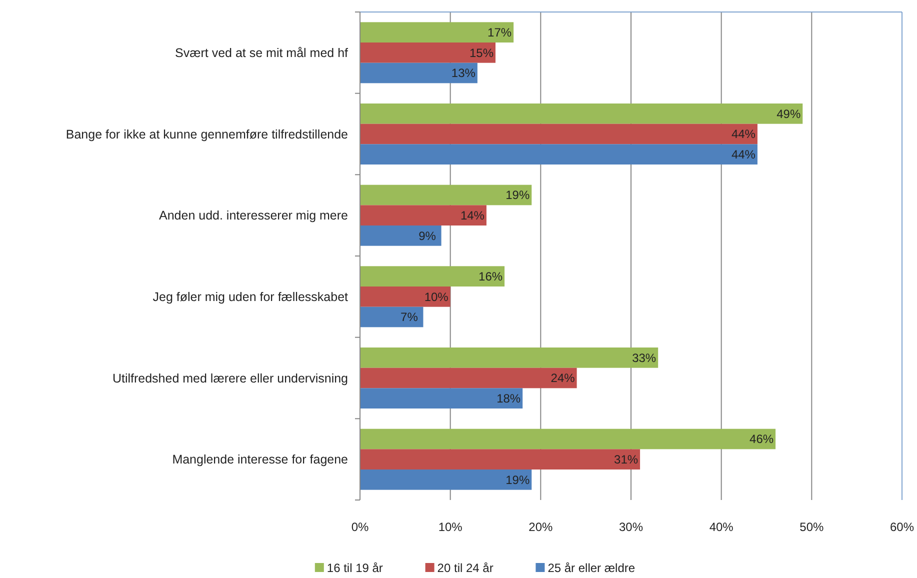 The image size is (917, 578). What do you see at coordinates (465, 568) in the screenshot?
I see `legend-label: 20 til 24 år` at bounding box center [465, 568].